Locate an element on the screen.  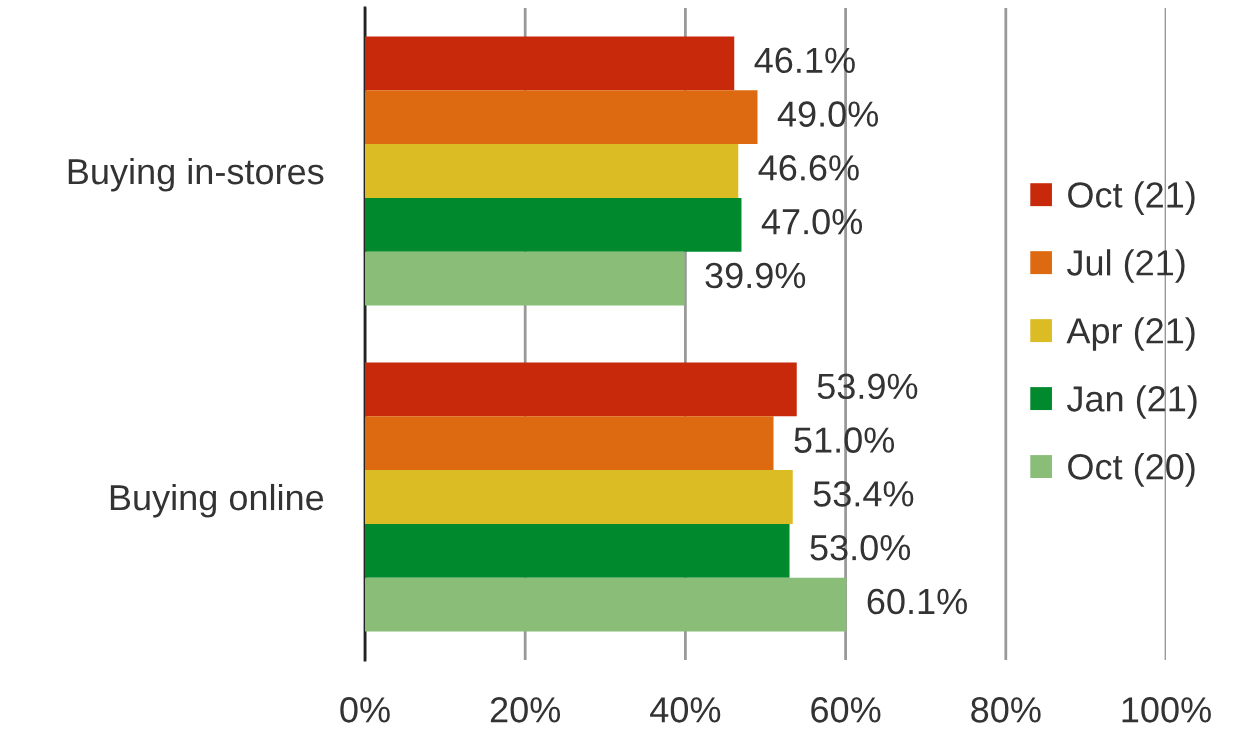
legend-label: Jan (21) is located at coordinates (1131, 402).